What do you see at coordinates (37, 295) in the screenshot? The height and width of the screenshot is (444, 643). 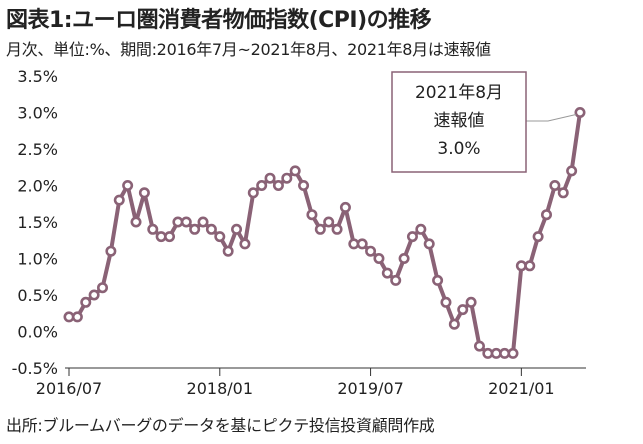 I see `y-tick-label: 0.5%` at bounding box center [37, 295].